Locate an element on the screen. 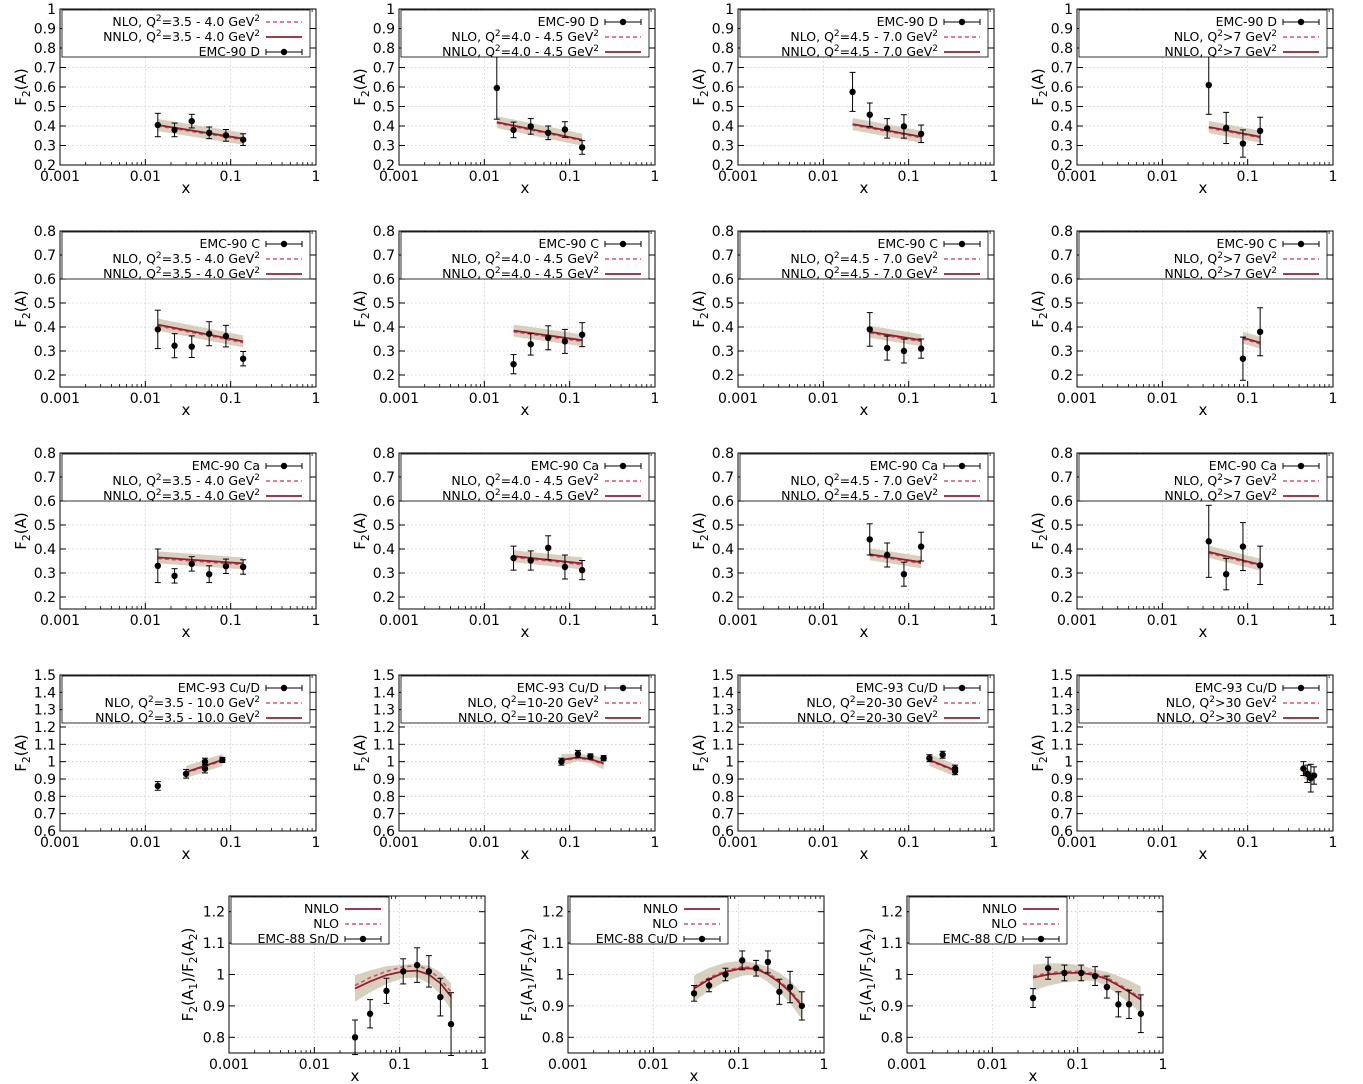  legend-entry-label: NLO, Q2=4.0 - 4.5 GeV2 is located at coordinates (525, 480).